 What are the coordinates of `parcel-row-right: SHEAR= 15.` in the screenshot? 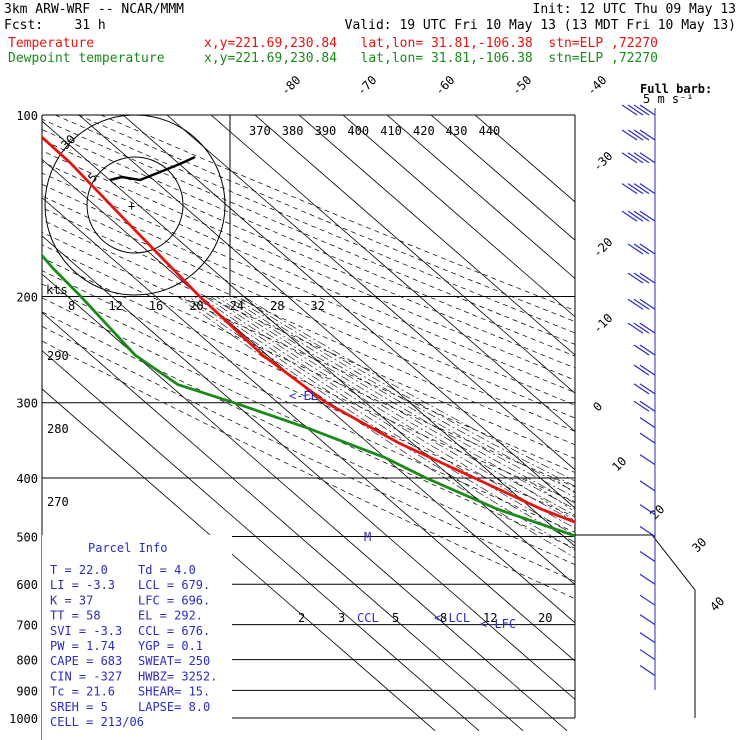 It's located at (174, 692).